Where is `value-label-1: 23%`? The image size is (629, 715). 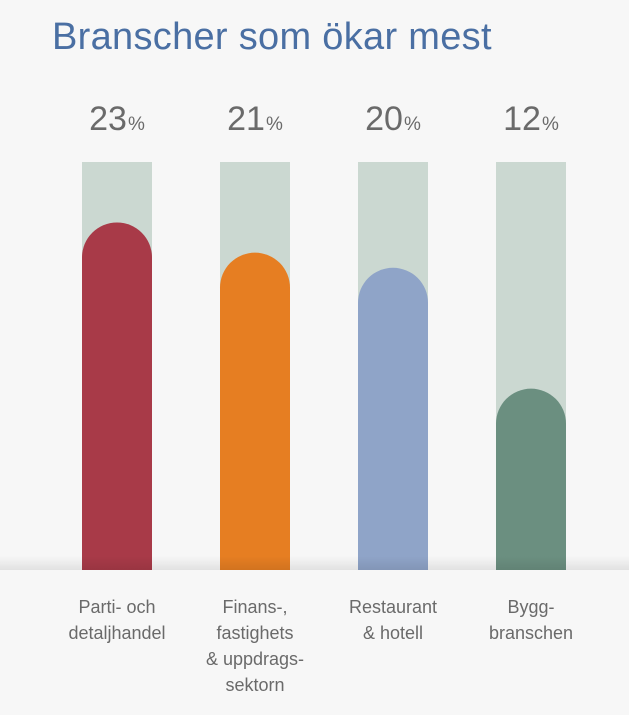
value-label-1: 23% is located at coordinates (117, 119).